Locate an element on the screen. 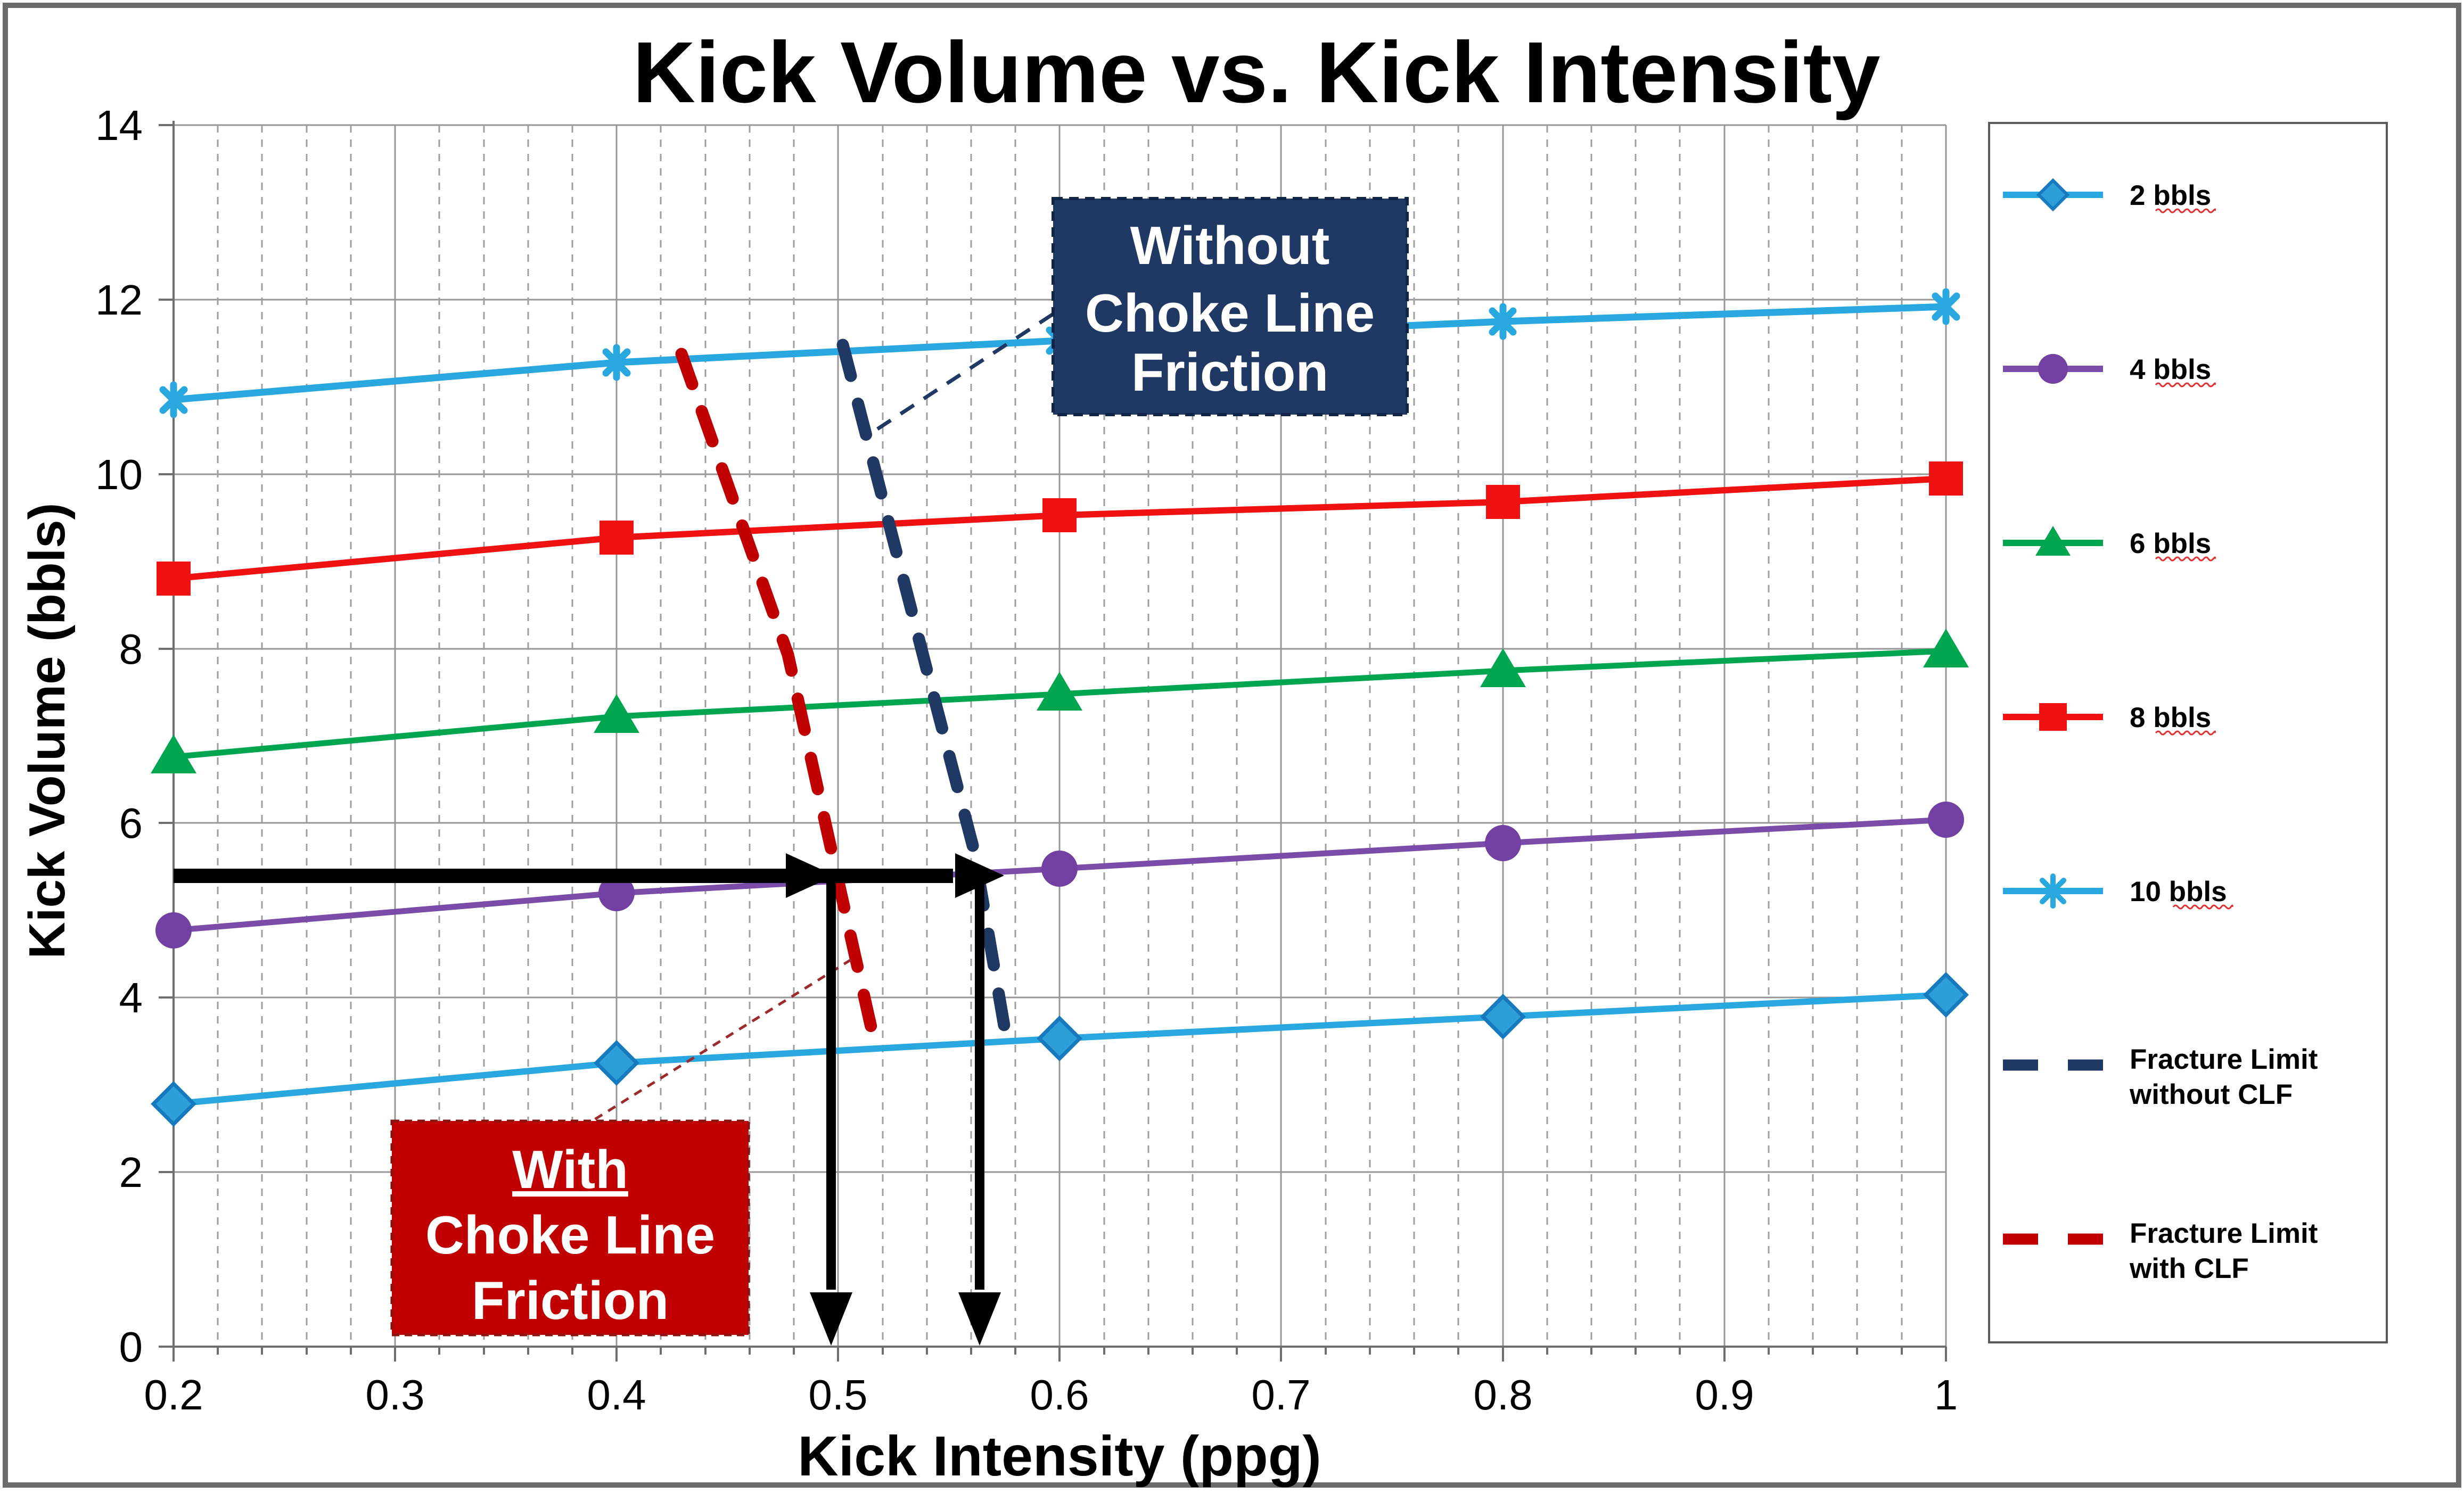 Image resolution: width=2464 pixels, height=1493 pixels. svg-text: with CLF is located at coordinates (2189, 1268).